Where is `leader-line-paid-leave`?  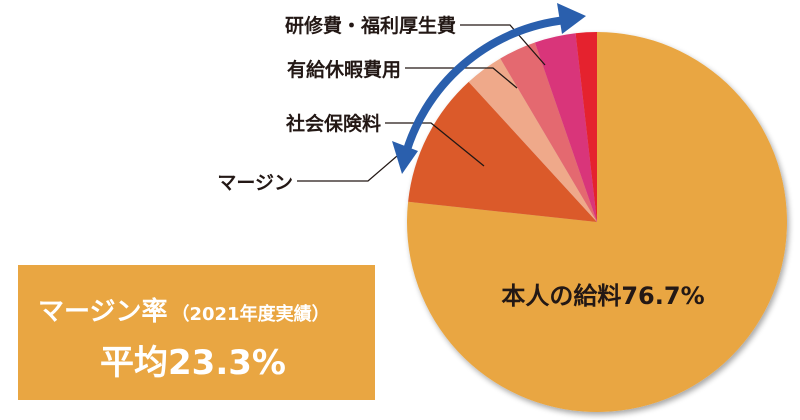
leader-line-paid-leave is located at coordinates (461, 78).